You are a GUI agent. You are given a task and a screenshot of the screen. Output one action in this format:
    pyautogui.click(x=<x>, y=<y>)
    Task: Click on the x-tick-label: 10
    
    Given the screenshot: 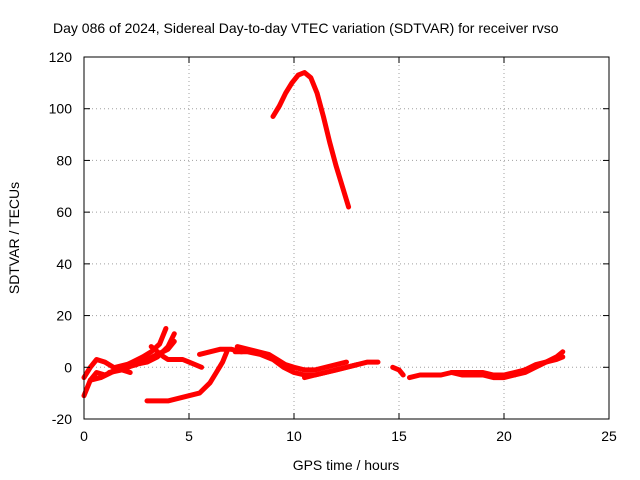 What is the action you would take?
    pyautogui.click(x=294, y=436)
    